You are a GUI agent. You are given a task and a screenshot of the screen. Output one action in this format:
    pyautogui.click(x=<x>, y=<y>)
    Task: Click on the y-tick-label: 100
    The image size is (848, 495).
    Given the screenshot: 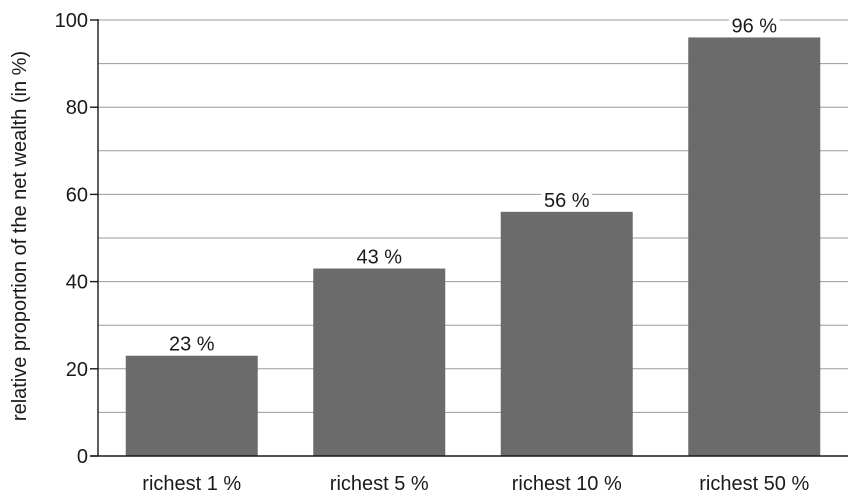 What is the action you would take?
    pyautogui.click(x=71, y=21)
    